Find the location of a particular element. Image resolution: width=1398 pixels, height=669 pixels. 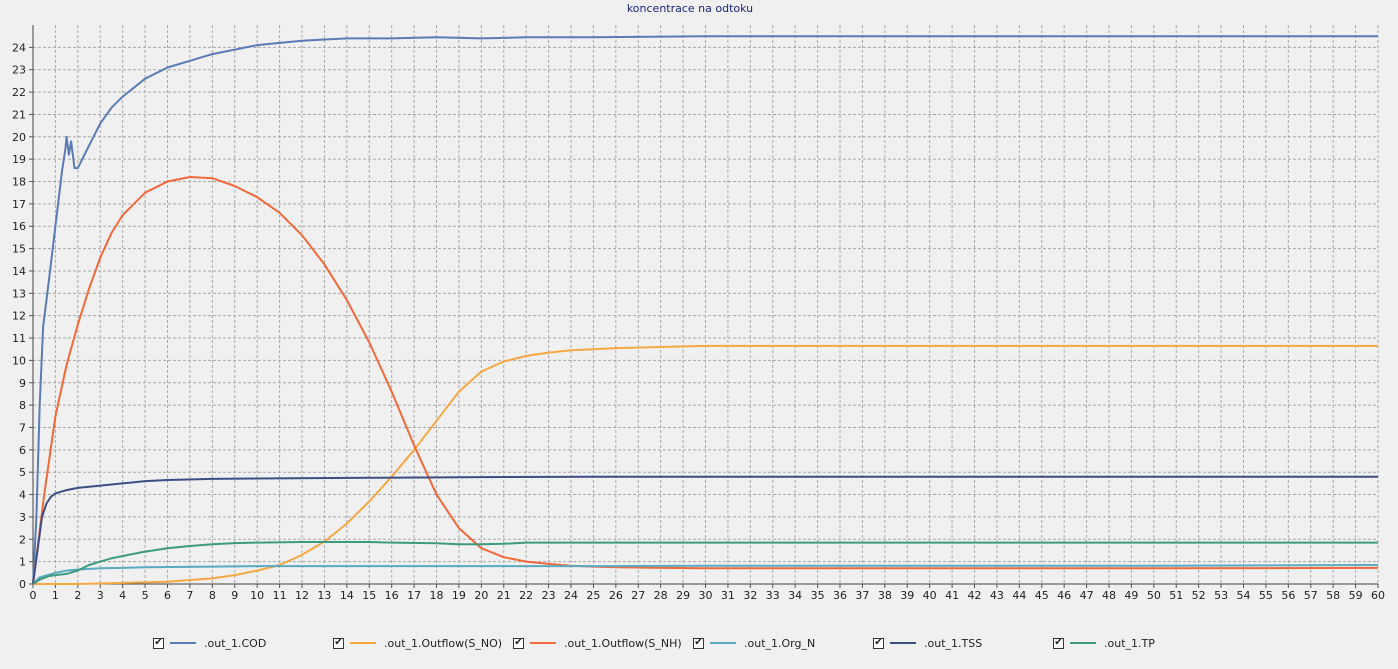

legend-item: ✔ .out_1.COD is located at coordinates (209, 643).